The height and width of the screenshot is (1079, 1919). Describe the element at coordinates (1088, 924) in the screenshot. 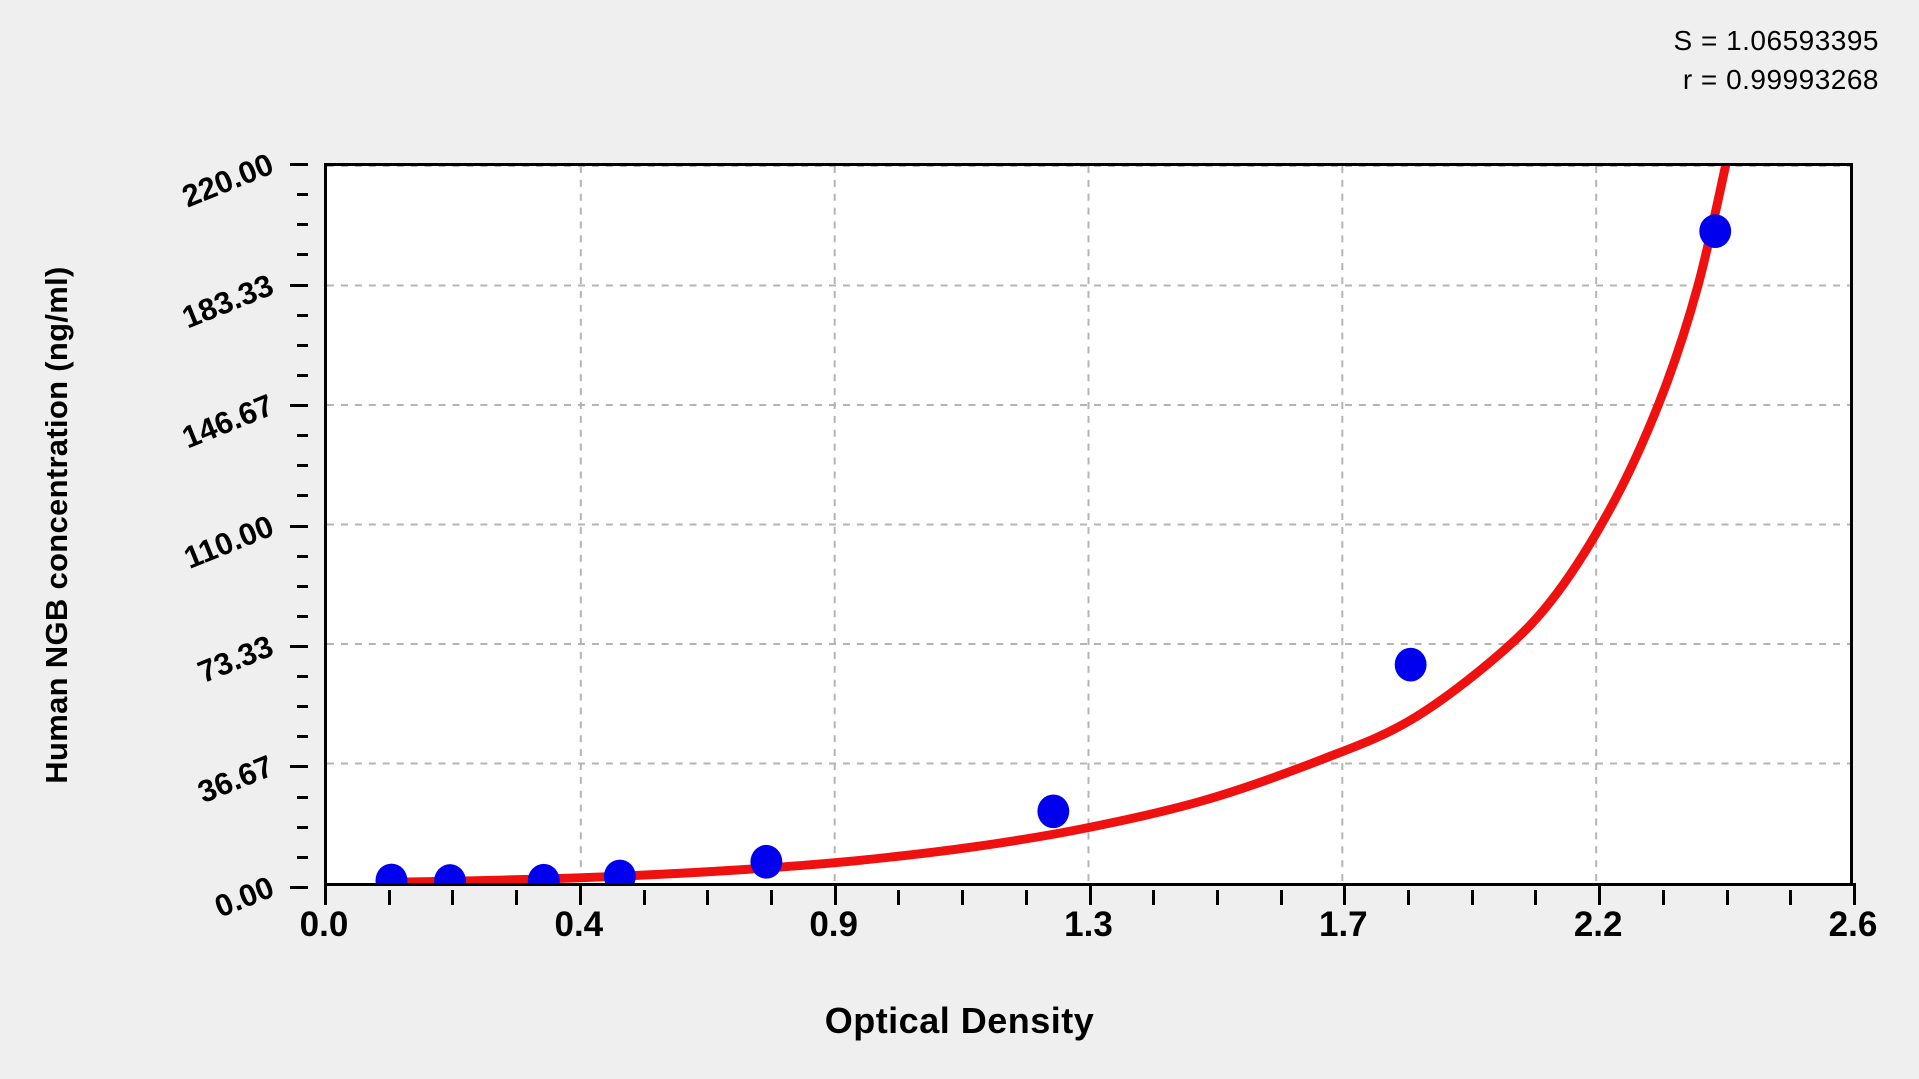

I see `x-axis-tick-label: 1.3` at that location.